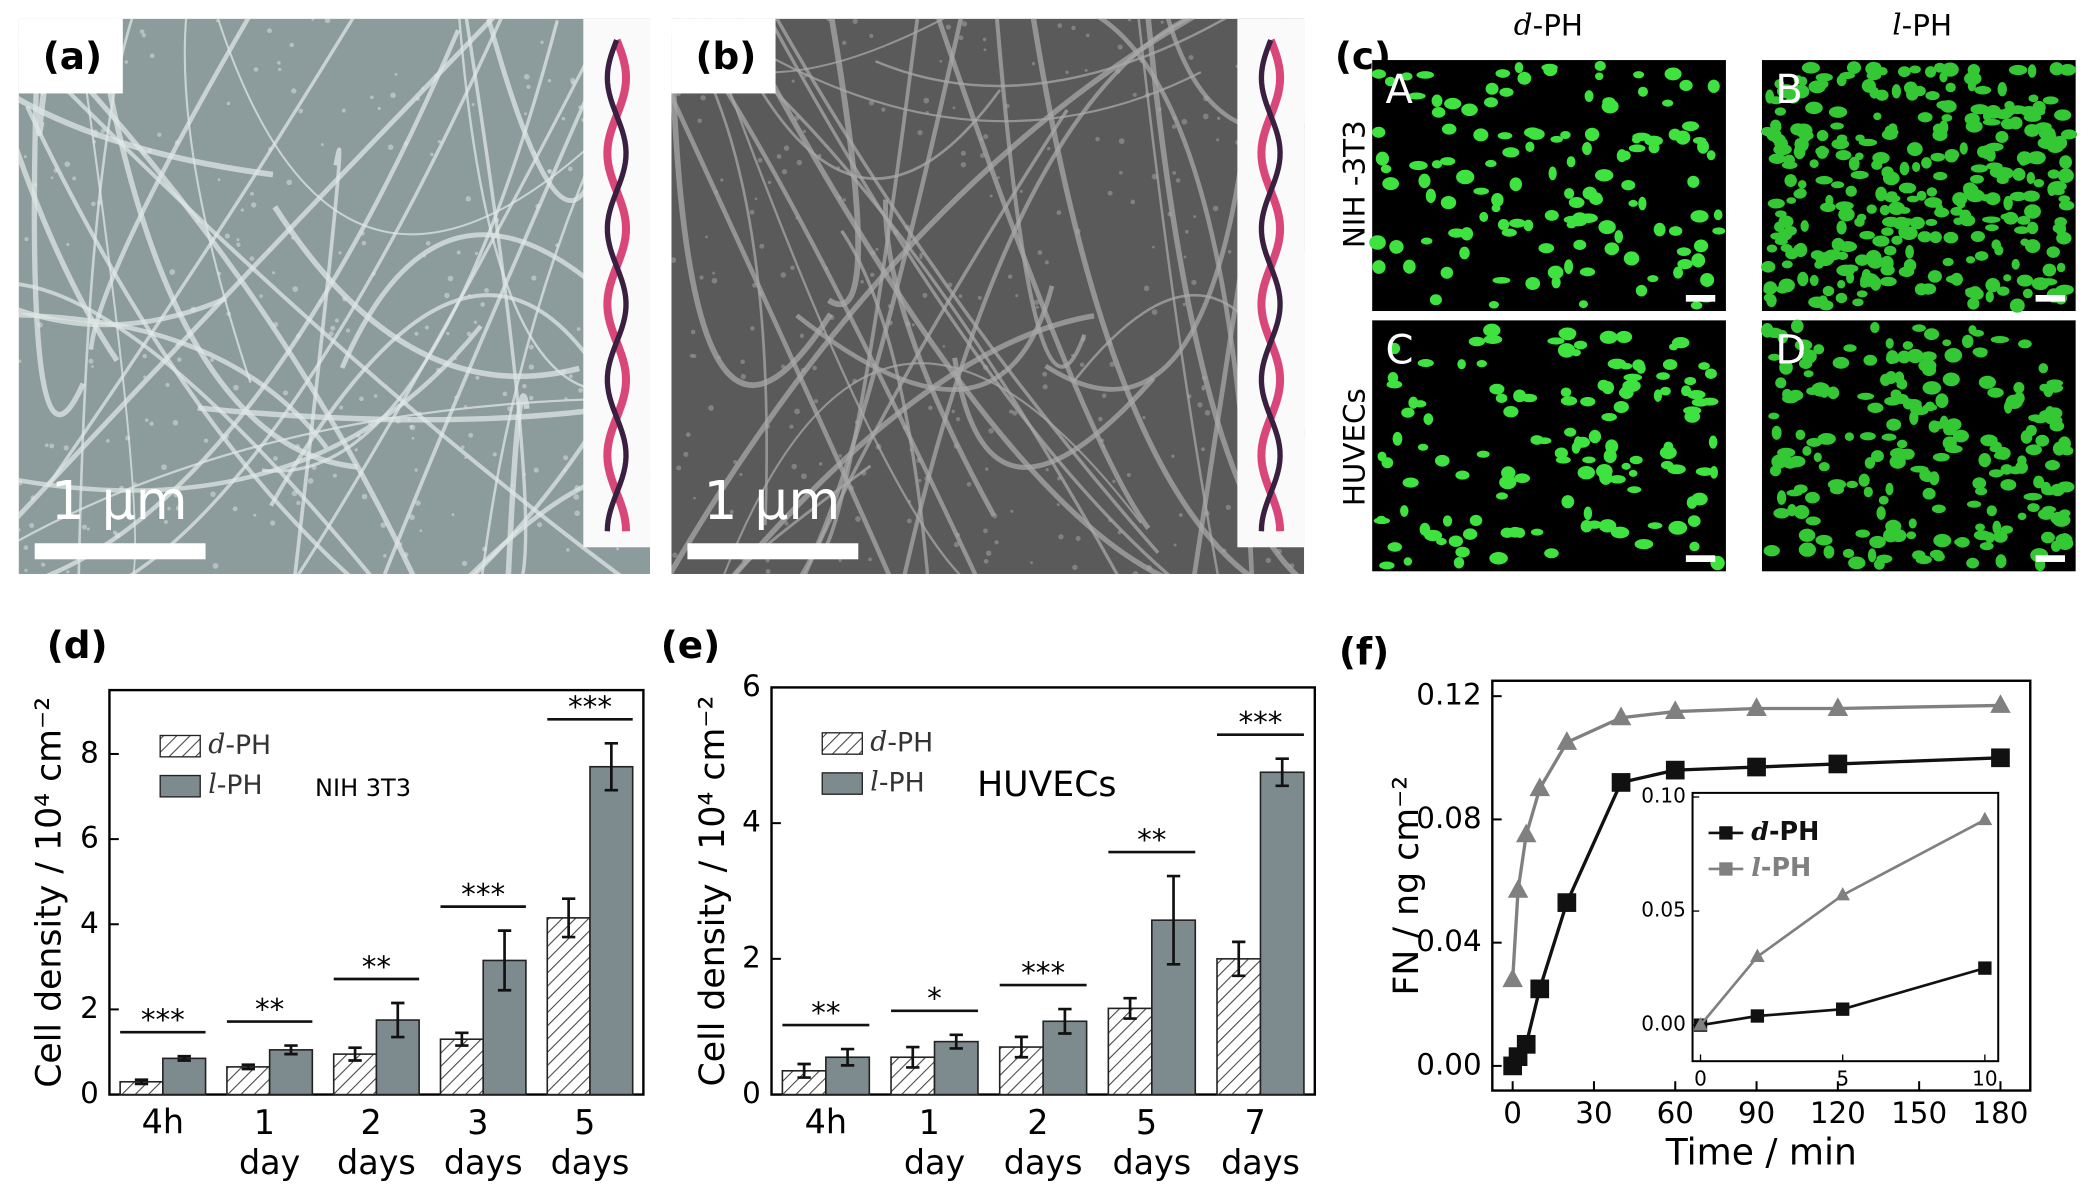 This screenshot has height=1194, width=2093. I want to click on bar, so click(1130, 1051).